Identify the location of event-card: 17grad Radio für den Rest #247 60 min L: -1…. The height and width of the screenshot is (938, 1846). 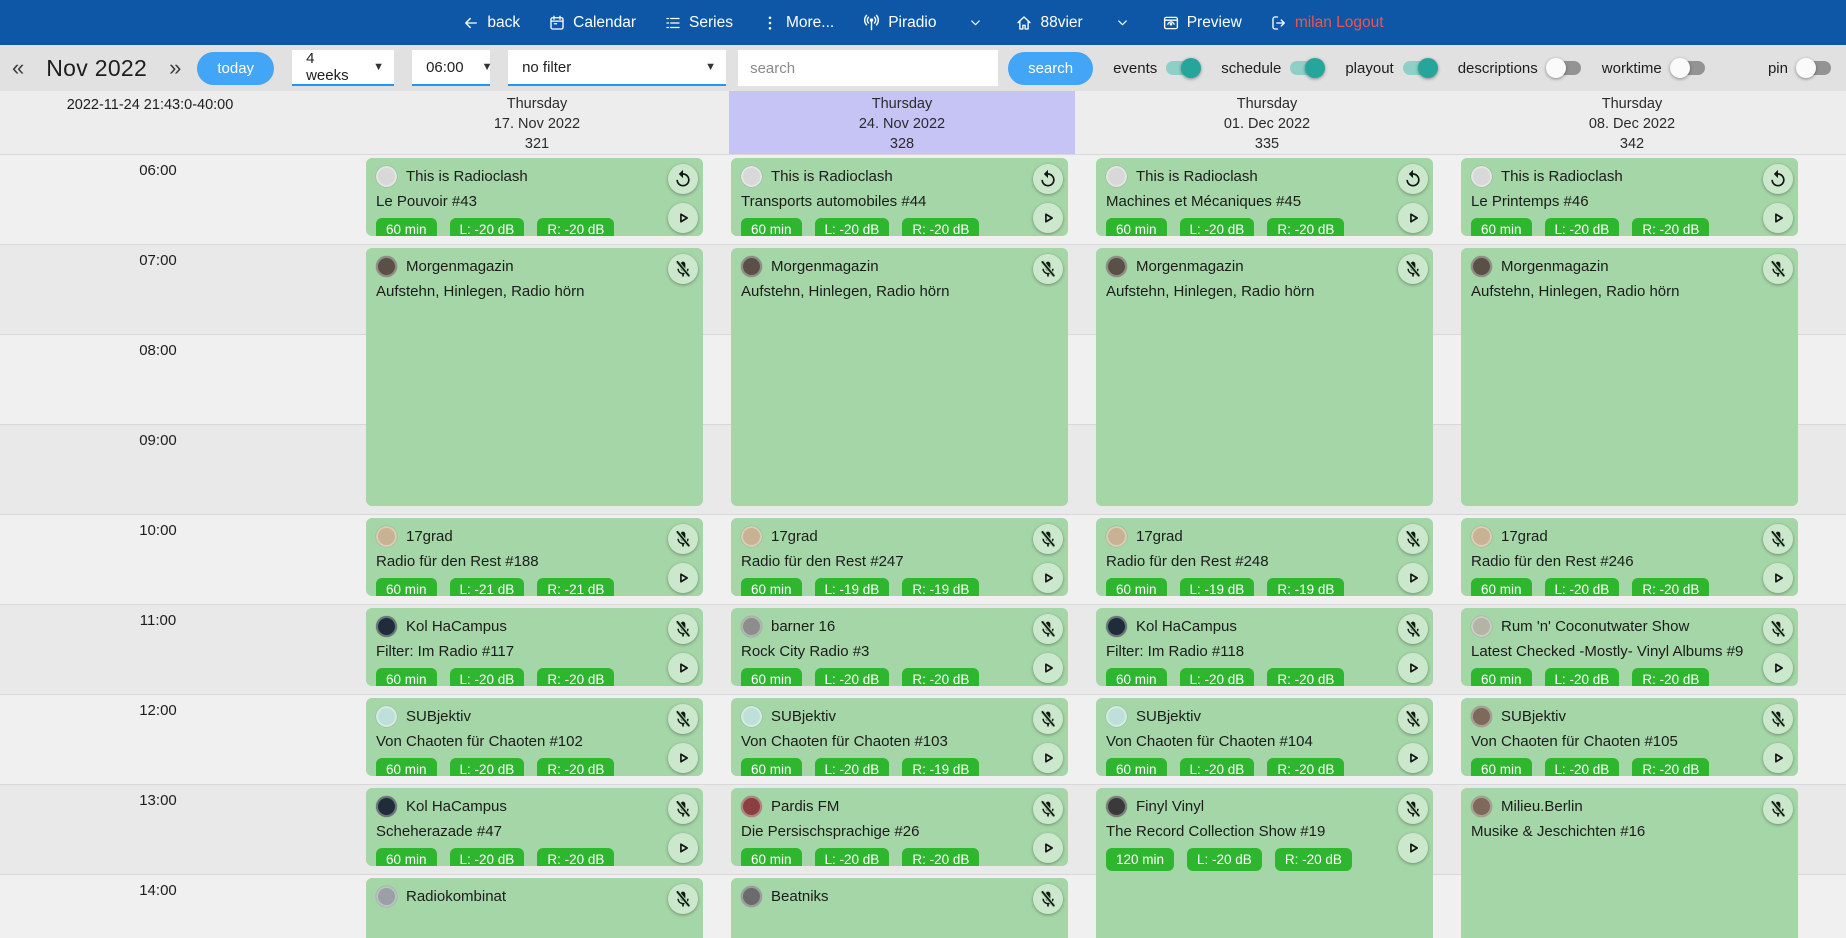
(899, 557).